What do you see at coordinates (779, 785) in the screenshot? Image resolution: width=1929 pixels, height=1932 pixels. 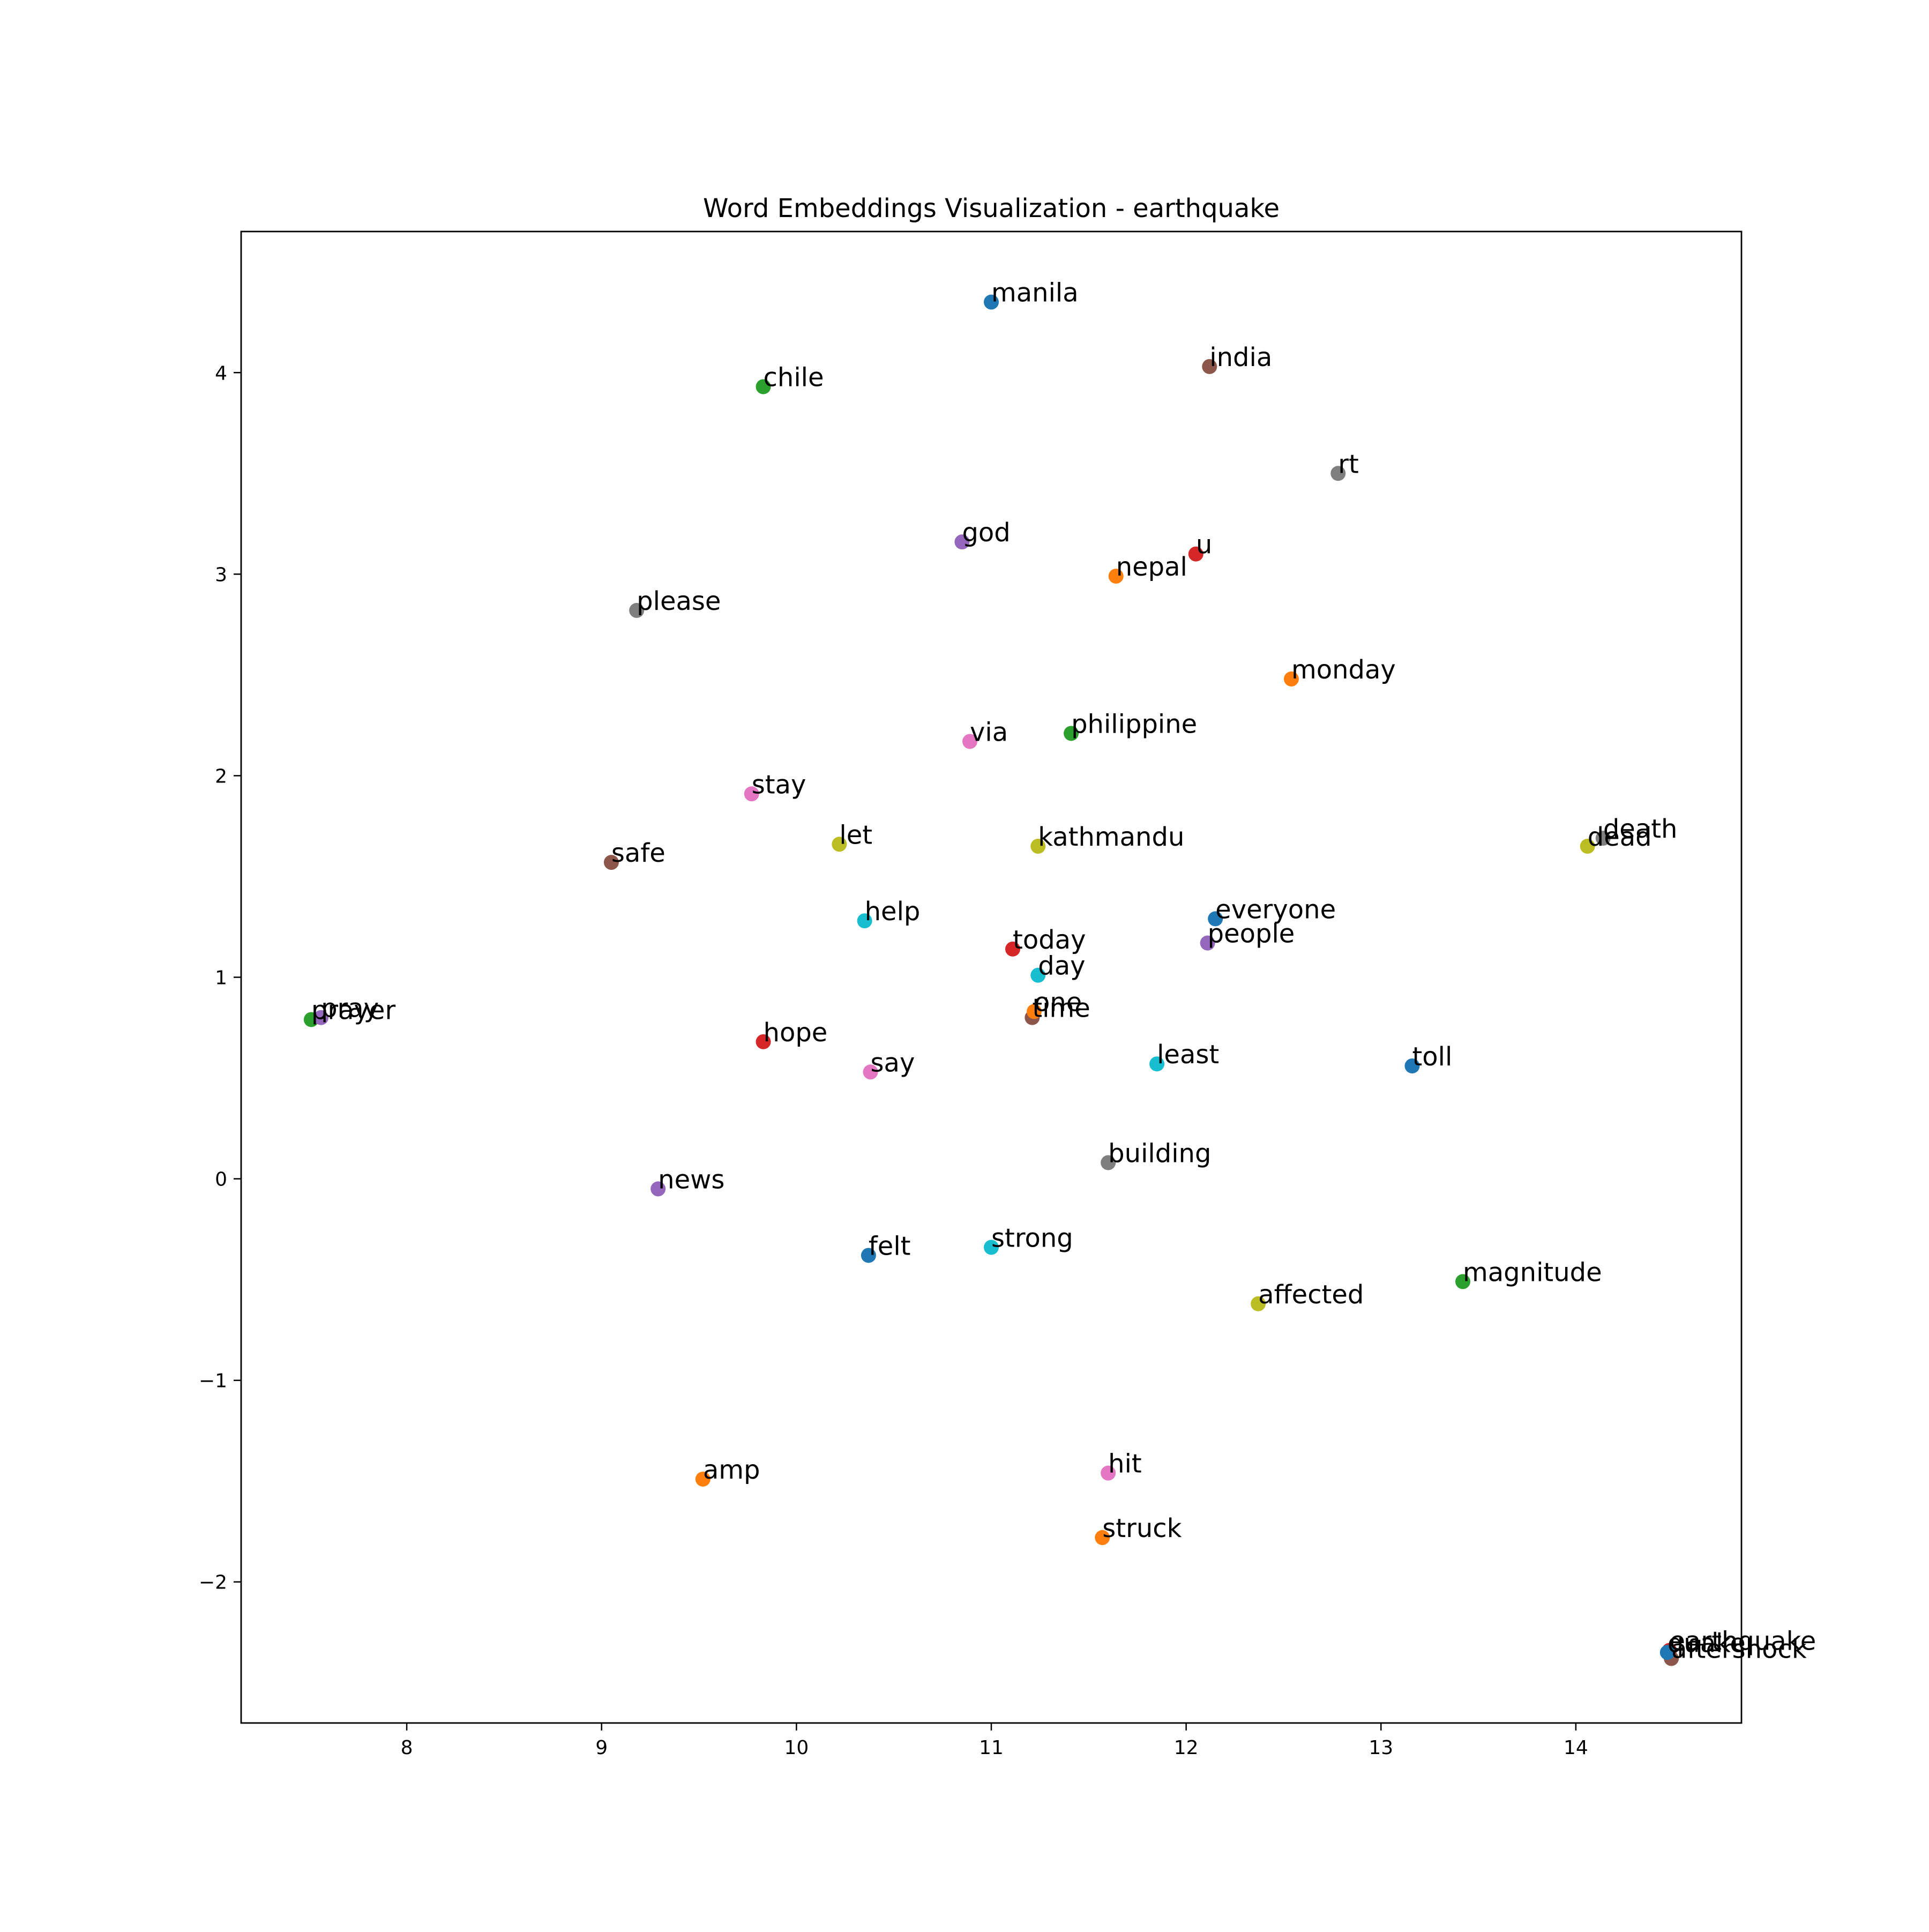 I see `point-label-stay: stay` at bounding box center [779, 785].